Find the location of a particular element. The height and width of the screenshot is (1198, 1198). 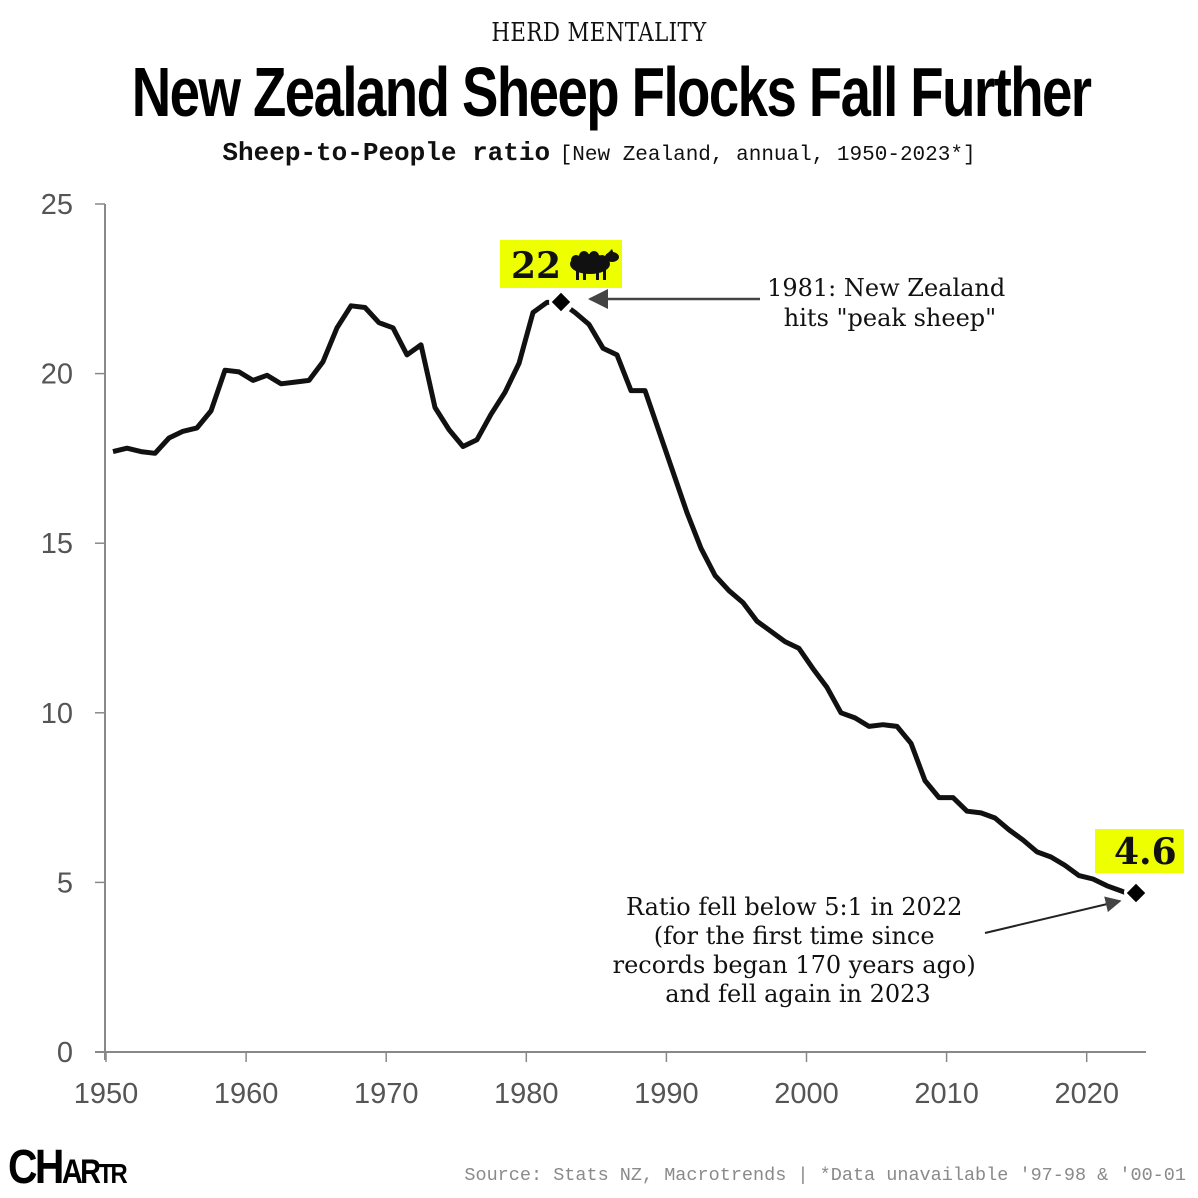

y-tick-label: 10 is located at coordinates (57, 714).